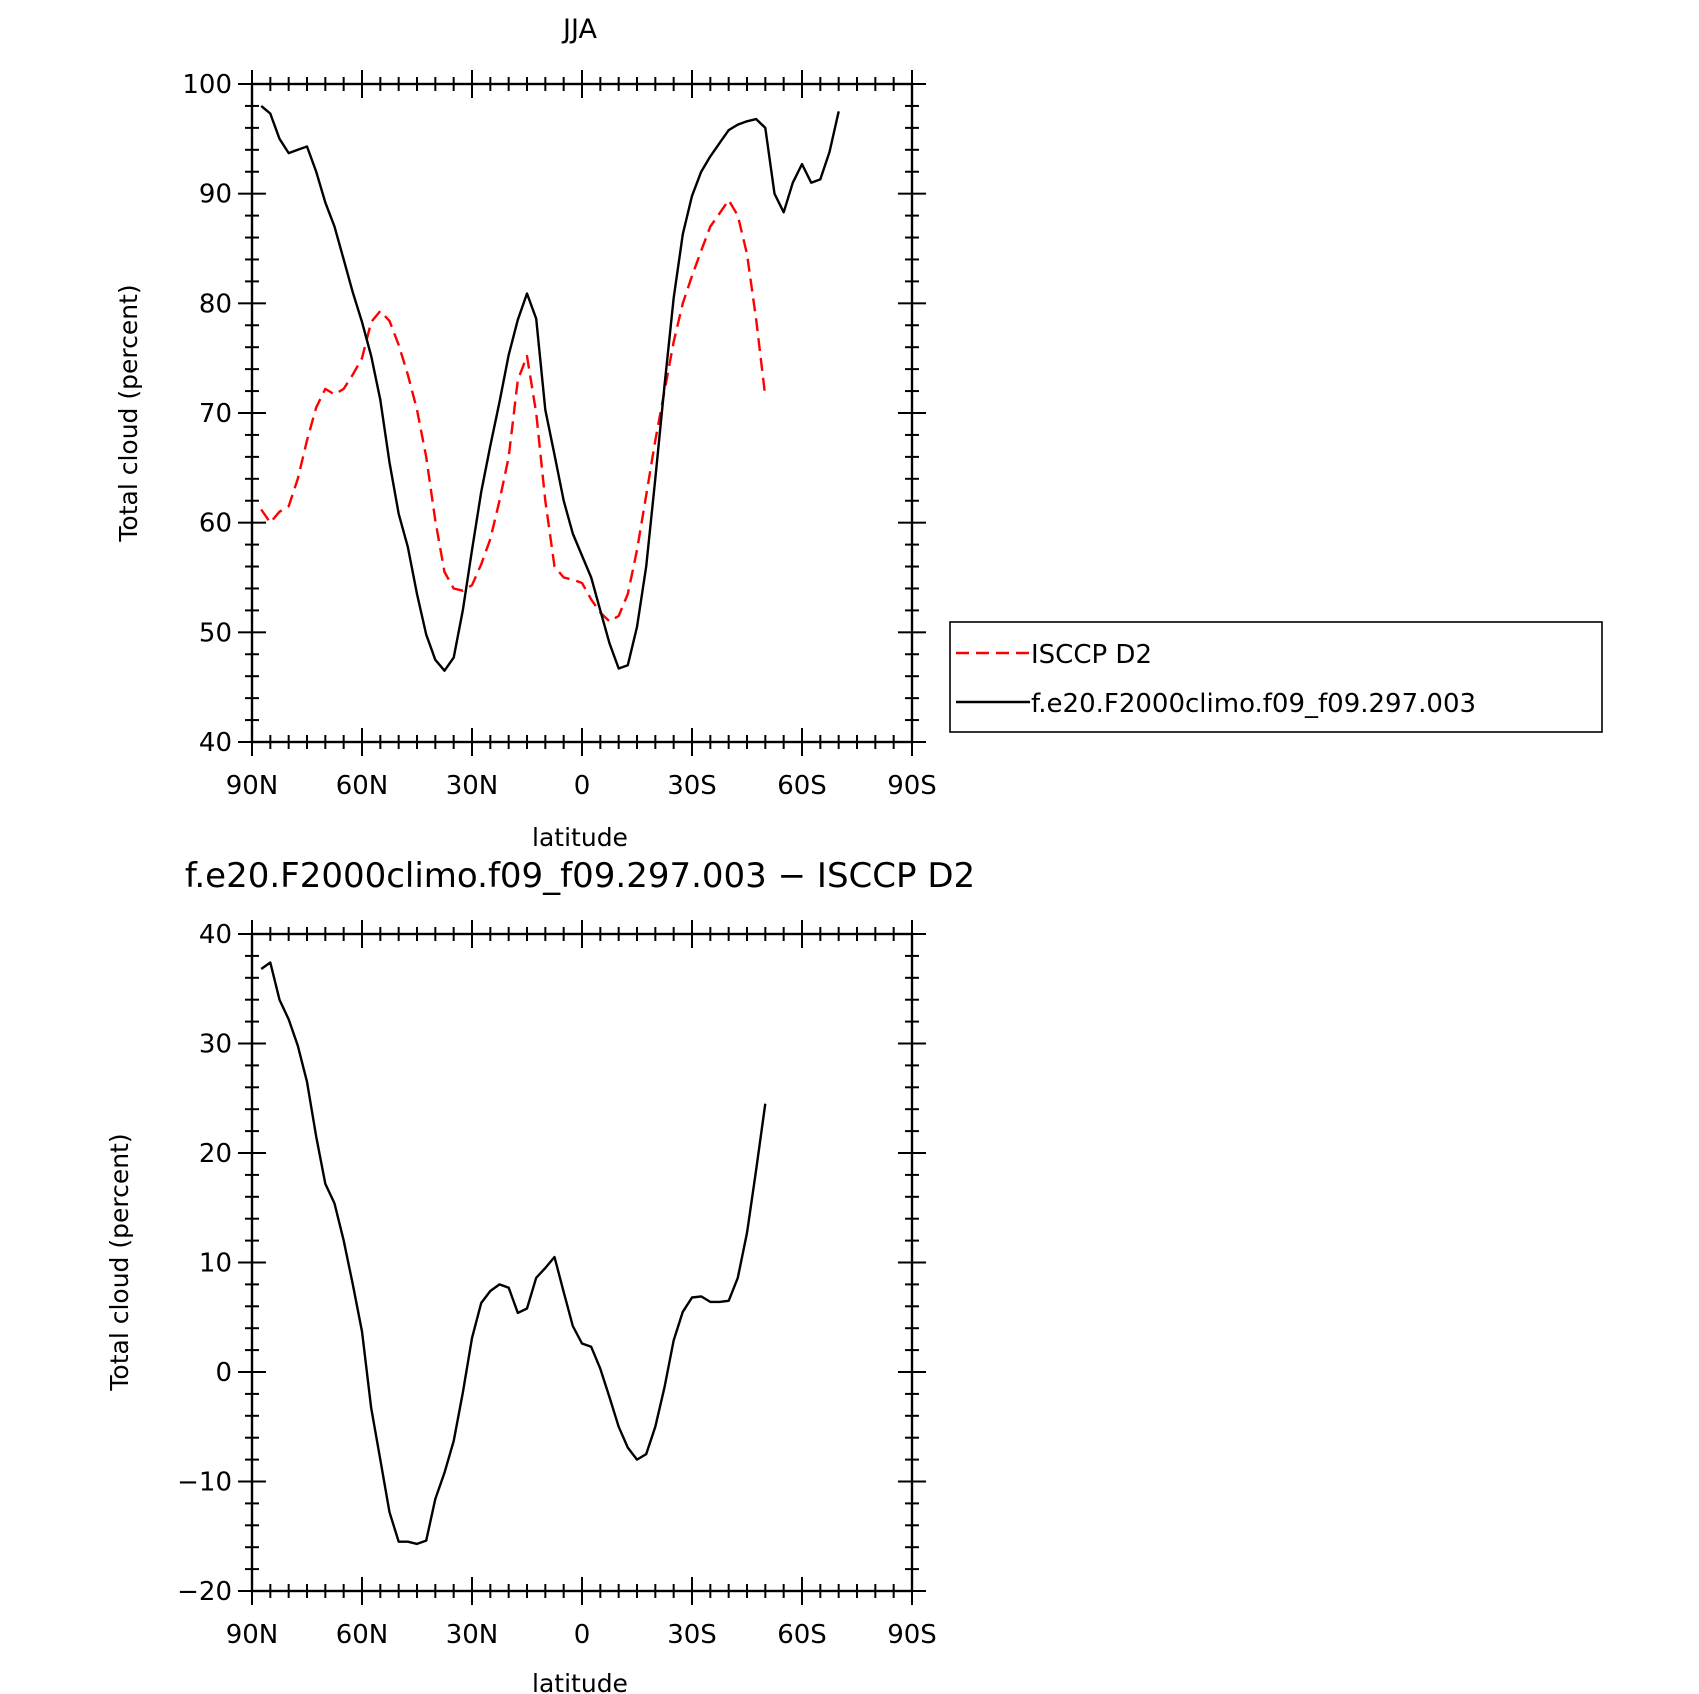 Image resolution: width=1699 pixels, height=1694 pixels. I want to click on top-x-tick-label: 60S, so click(802, 786).